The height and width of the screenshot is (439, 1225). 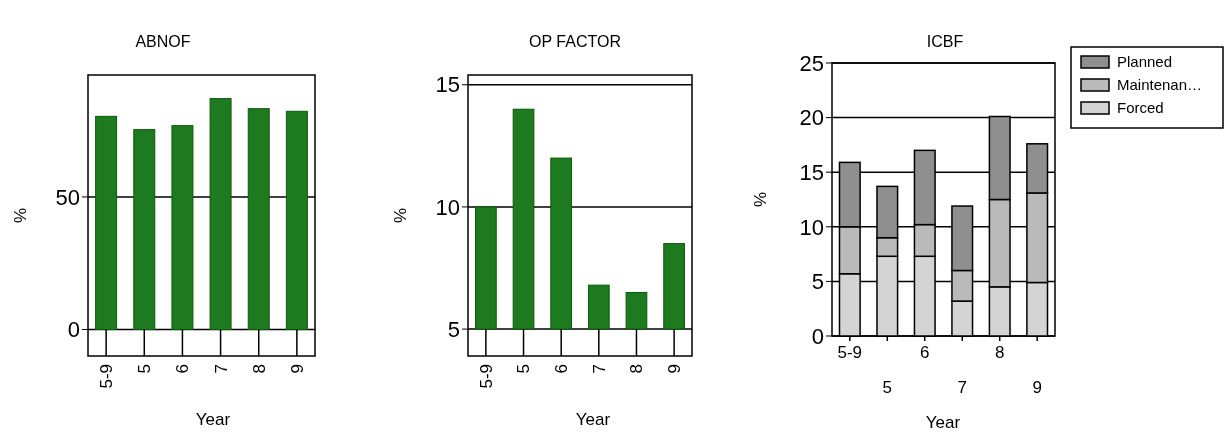 I want to click on chart-title: OP FACTOR, so click(x=575, y=41).